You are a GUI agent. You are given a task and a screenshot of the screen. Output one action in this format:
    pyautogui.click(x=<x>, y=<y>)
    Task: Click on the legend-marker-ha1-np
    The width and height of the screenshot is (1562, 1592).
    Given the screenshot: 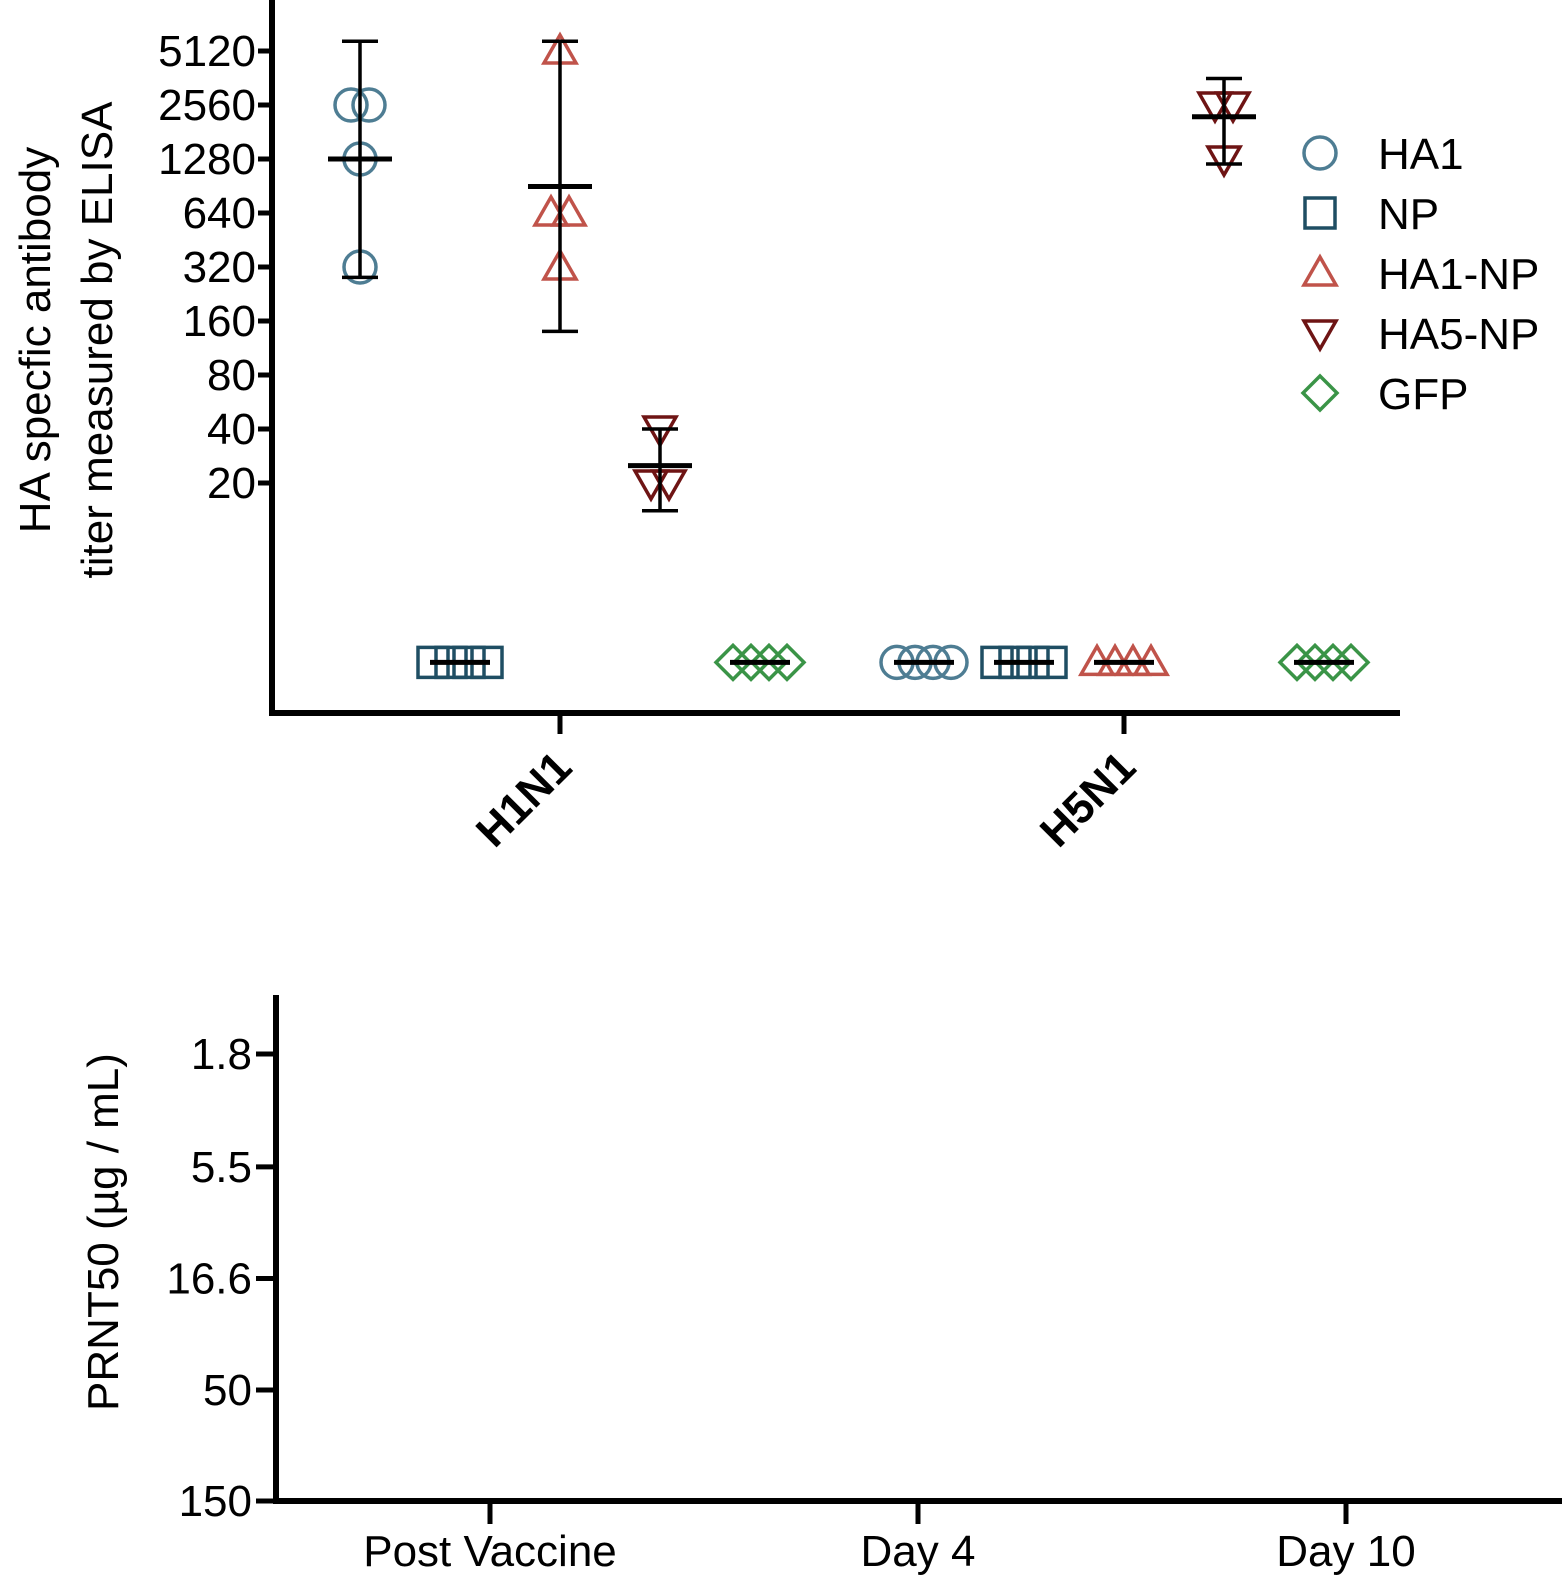 What is the action you would take?
    pyautogui.click(x=1320, y=270)
    